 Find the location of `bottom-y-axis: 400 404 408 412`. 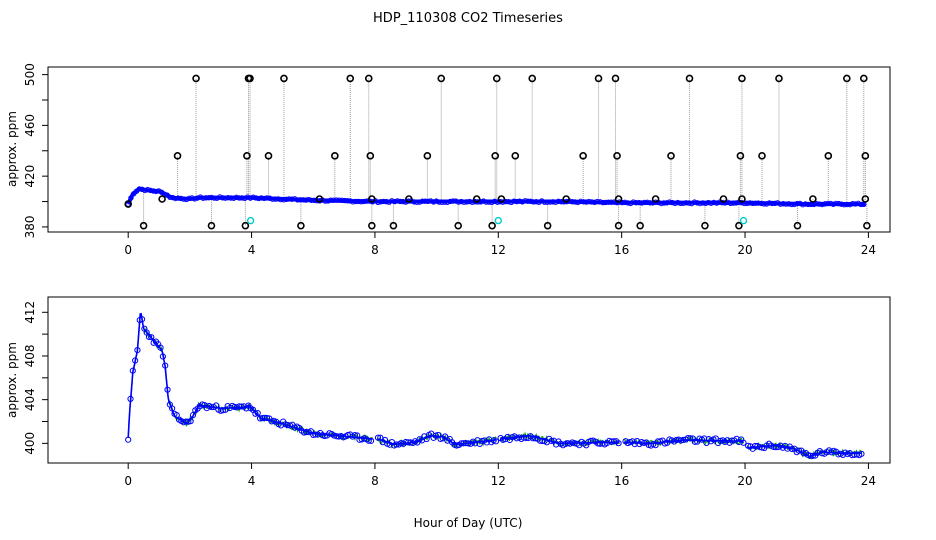

bottom-y-axis: 400 404 408 412 is located at coordinates (35, 378).